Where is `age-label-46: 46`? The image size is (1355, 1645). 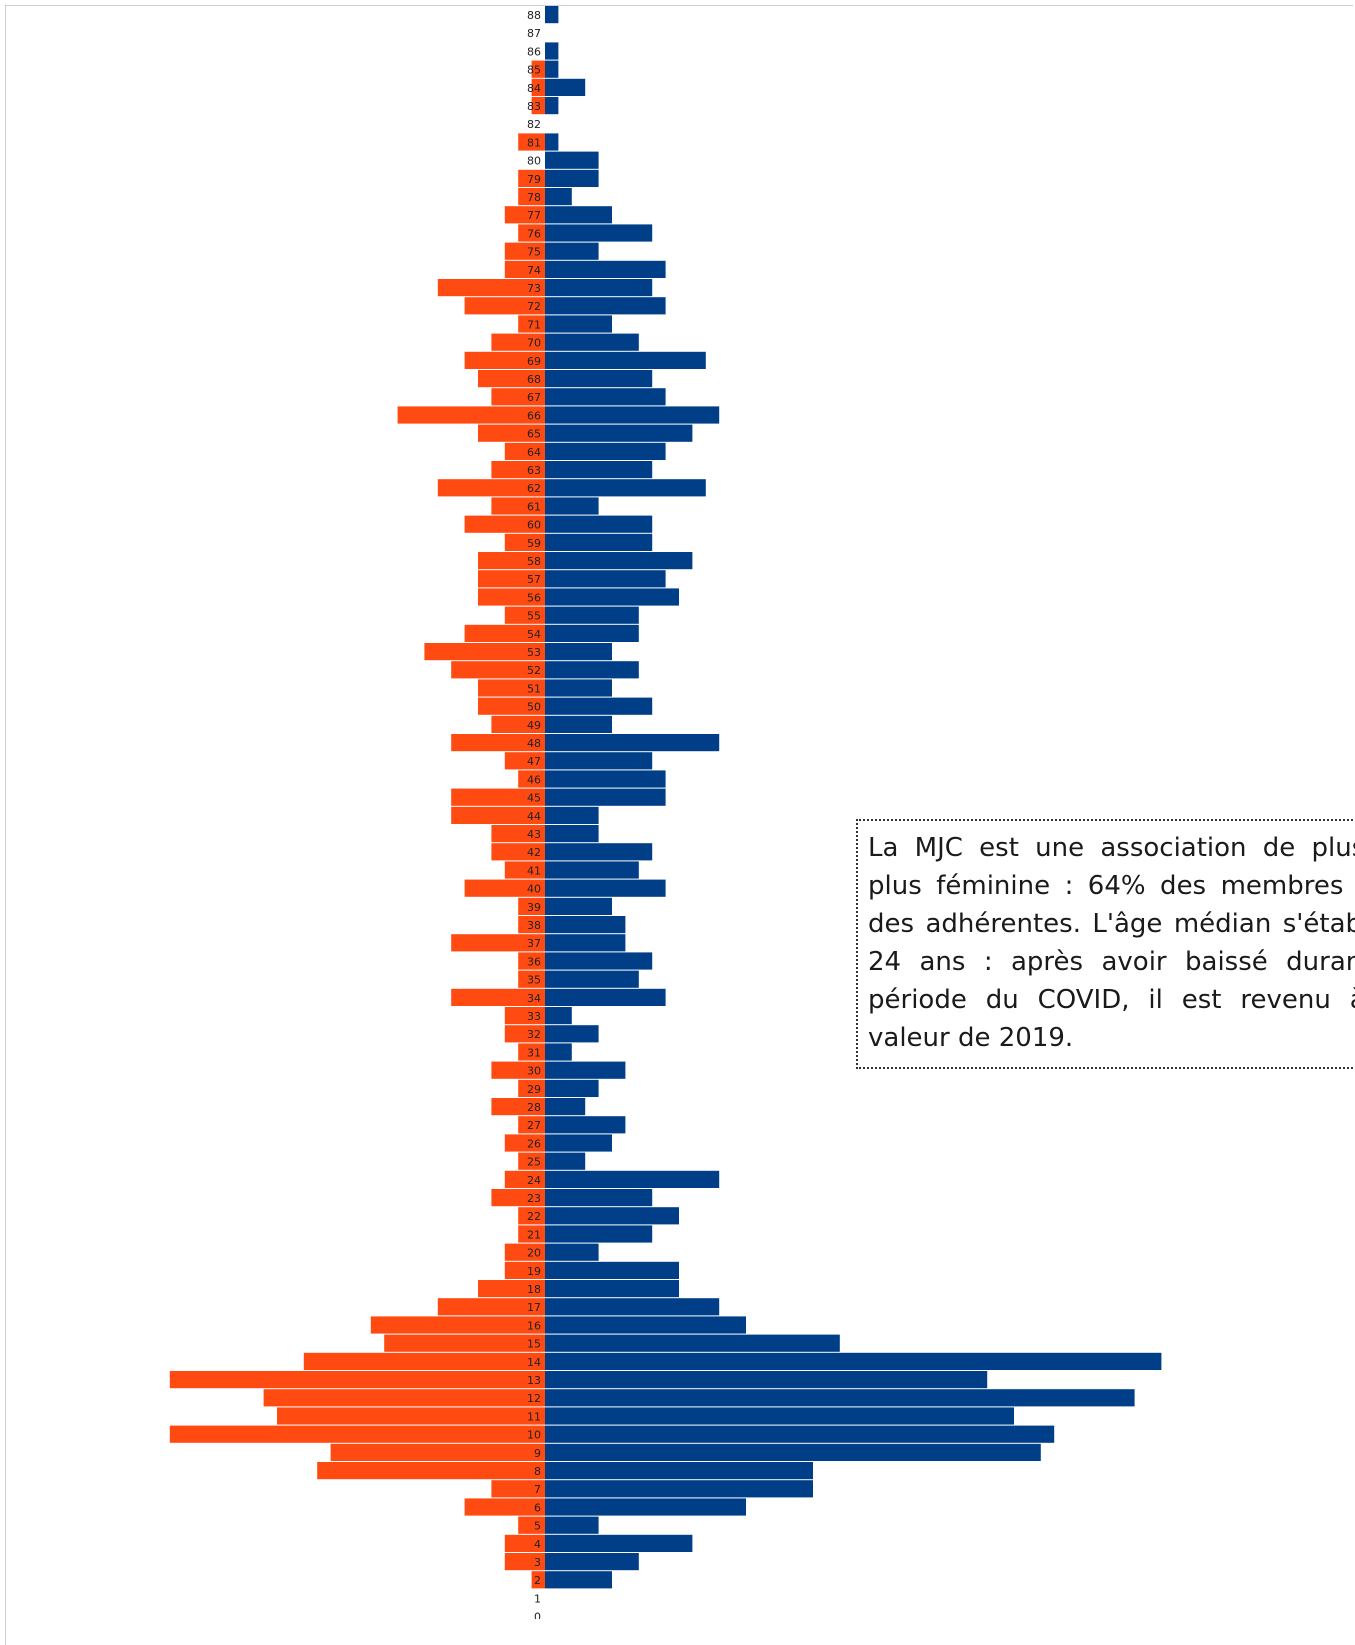
age-label-46: 46 is located at coordinates (534, 779).